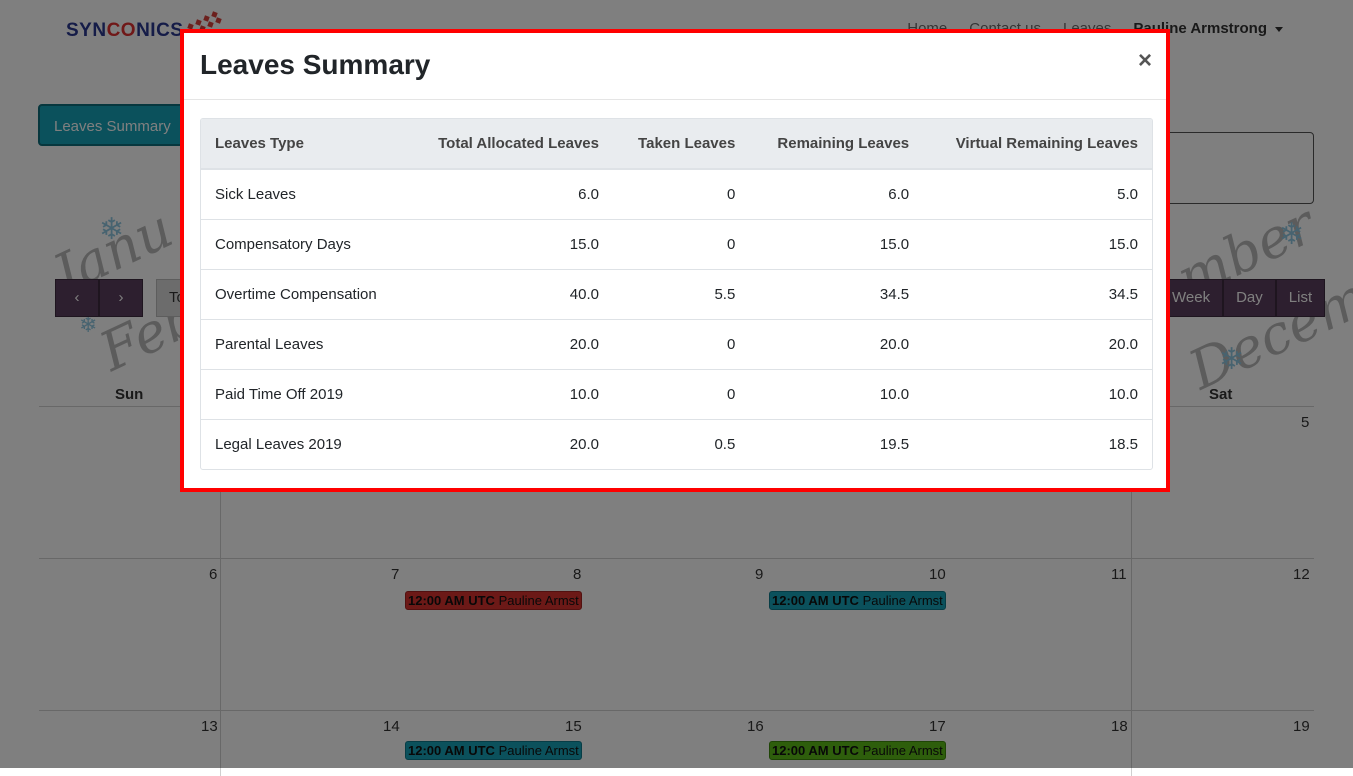 Image resolution: width=1353 pixels, height=776 pixels. What do you see at coordinates (1144, 60) in the screenshot?
I see `close-icon: ×` at bounding box center [1144, 60].